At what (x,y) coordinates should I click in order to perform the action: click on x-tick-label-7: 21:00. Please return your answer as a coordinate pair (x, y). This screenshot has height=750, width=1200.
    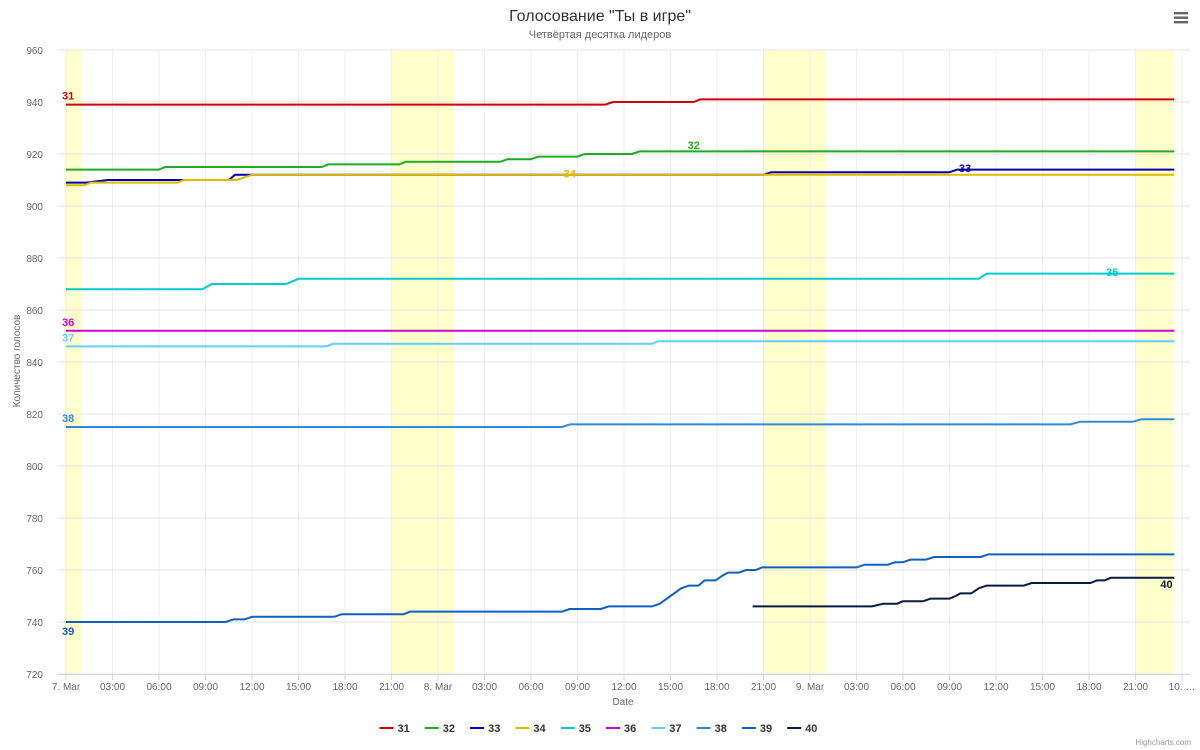
    Looking at the image, I should click on (391, 687).